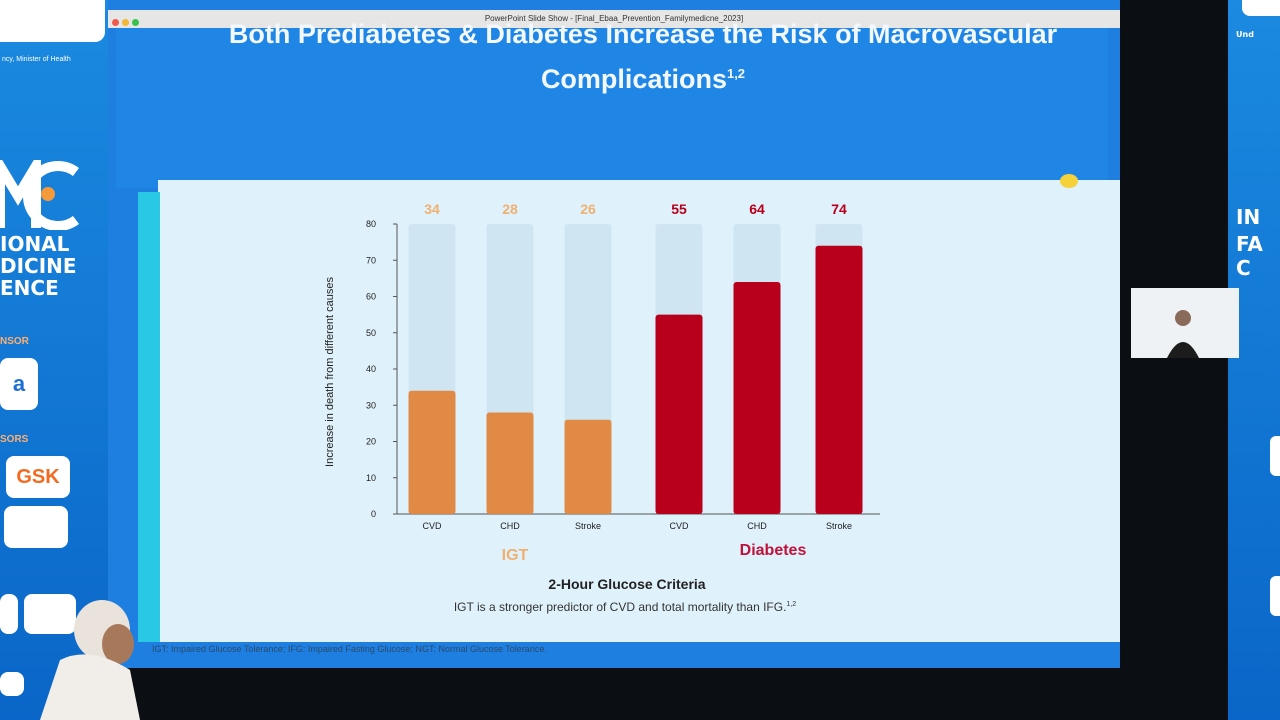 This screenshot has width=1280, height=720. What do you see at coordinates (52, 21) in the screenshot?
I see `ministry-logos` at bounding box center [52, 21].